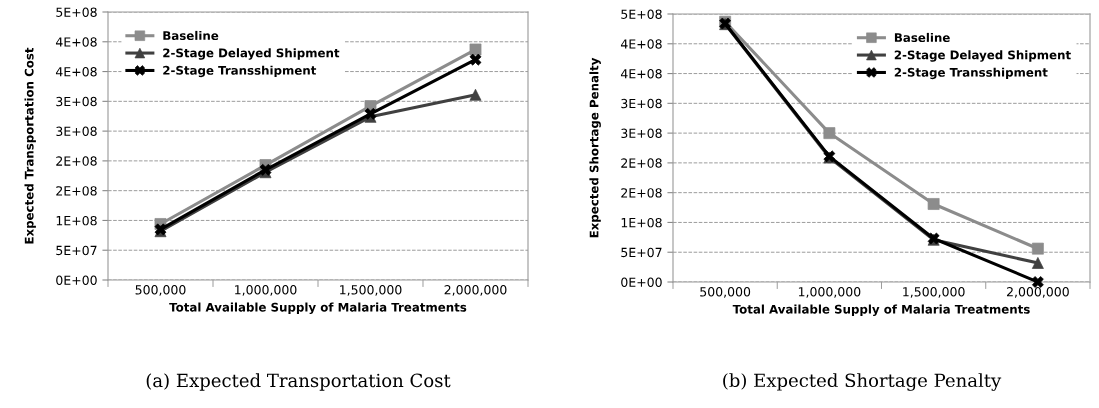 The width and height of the screenshot is (1099, 408). What do you see at coordinates (862, 382) in the screenshot?
I see `text: (b) Expected Shortage Penalty` at bounding box center [862, 382].